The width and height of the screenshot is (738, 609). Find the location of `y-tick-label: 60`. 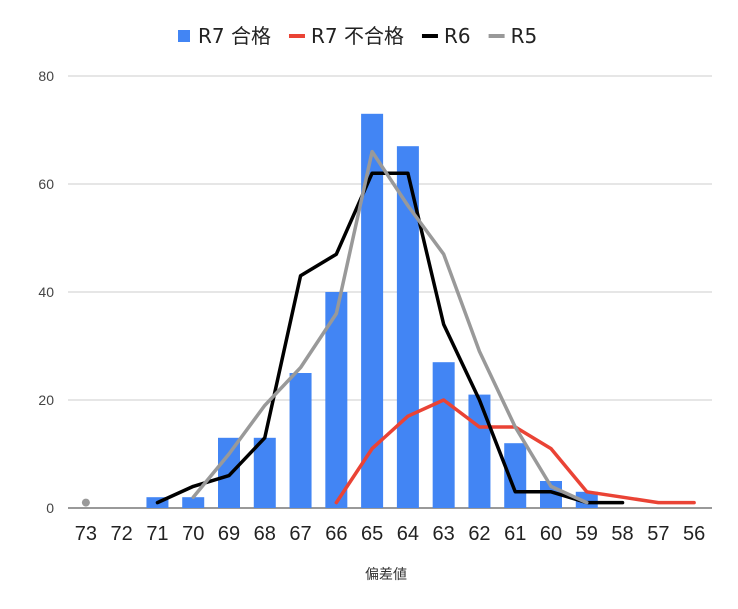

y-tick-label: 60 is located at coordinates (46, 184).